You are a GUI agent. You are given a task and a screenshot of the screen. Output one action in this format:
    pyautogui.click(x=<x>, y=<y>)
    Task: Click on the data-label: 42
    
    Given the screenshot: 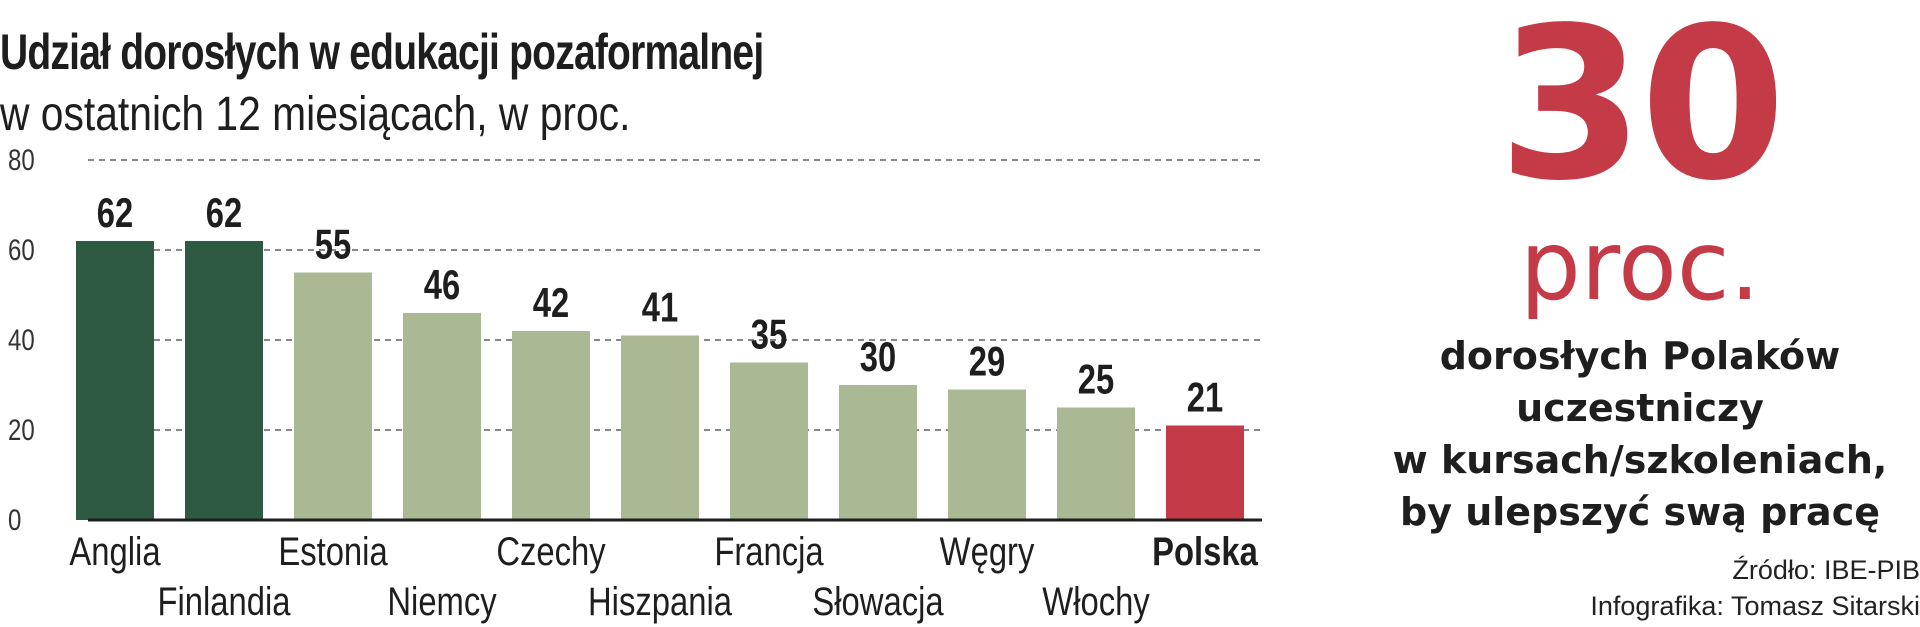 What is the action you would take?
    pyautogui.click(x=551, y=302)
    